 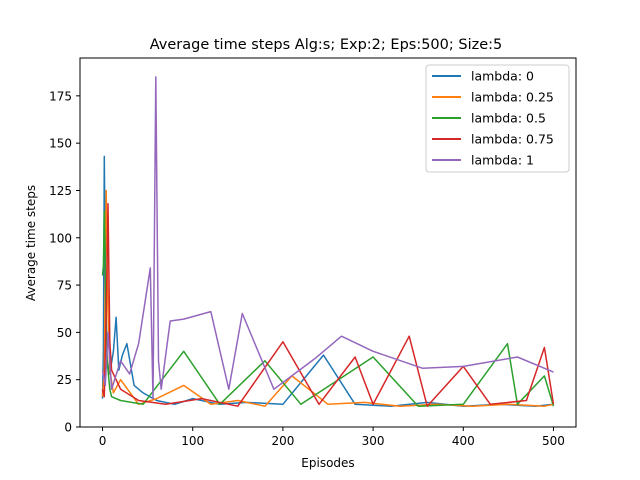 What do you see at coordinates (64, 333) in the screenshot?
I see `y-tick-label: 50` at bounding box center [64, 333].